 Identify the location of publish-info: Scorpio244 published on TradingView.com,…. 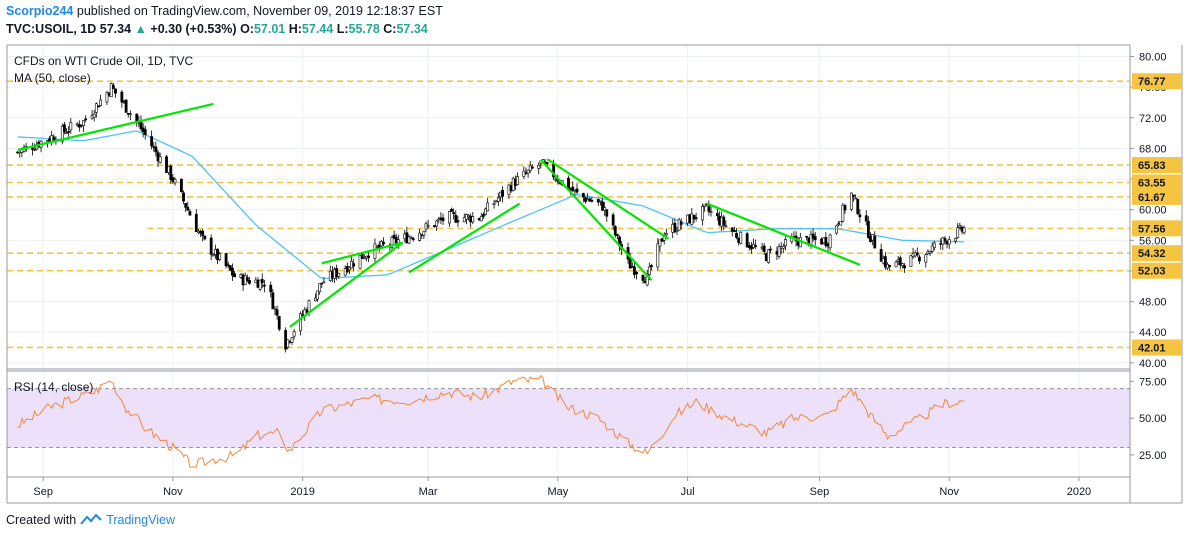
(224, 11).